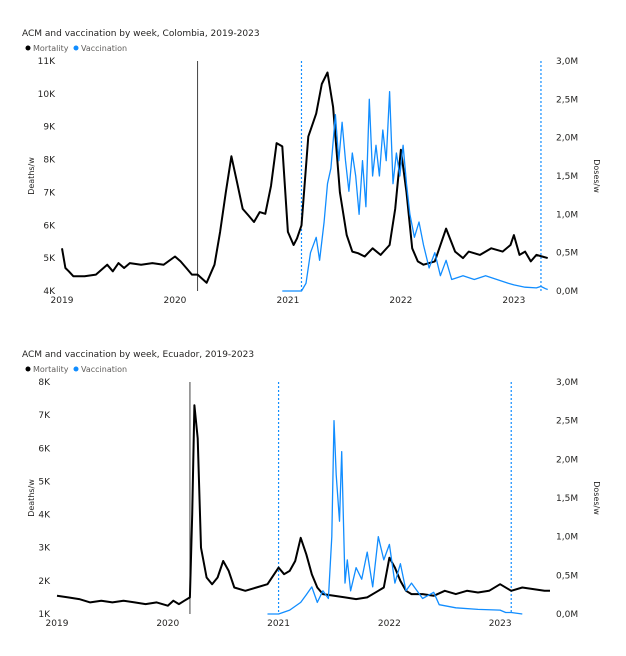  What do you see at coordinates (47, 62) in the screenshot?
I see `y-tick-label: 11K` at bounding box center [47, 62].